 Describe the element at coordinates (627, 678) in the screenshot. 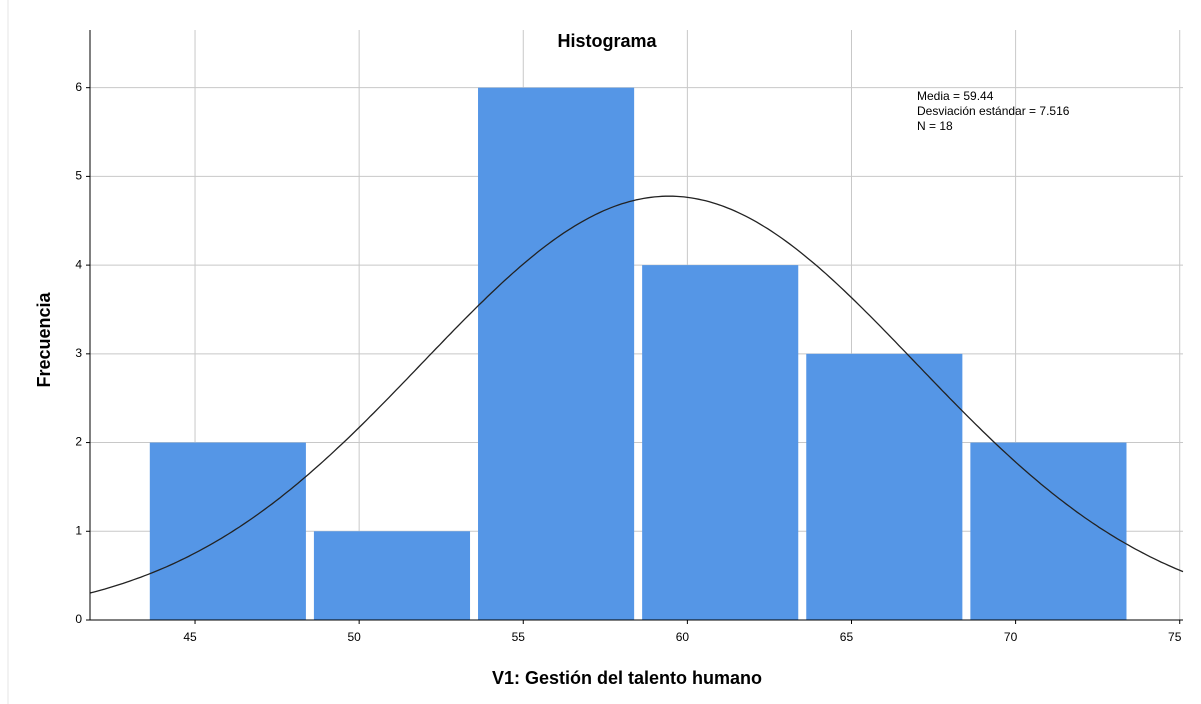

I see `x-axis-label: V1: Gestión del talento humano` at that location.